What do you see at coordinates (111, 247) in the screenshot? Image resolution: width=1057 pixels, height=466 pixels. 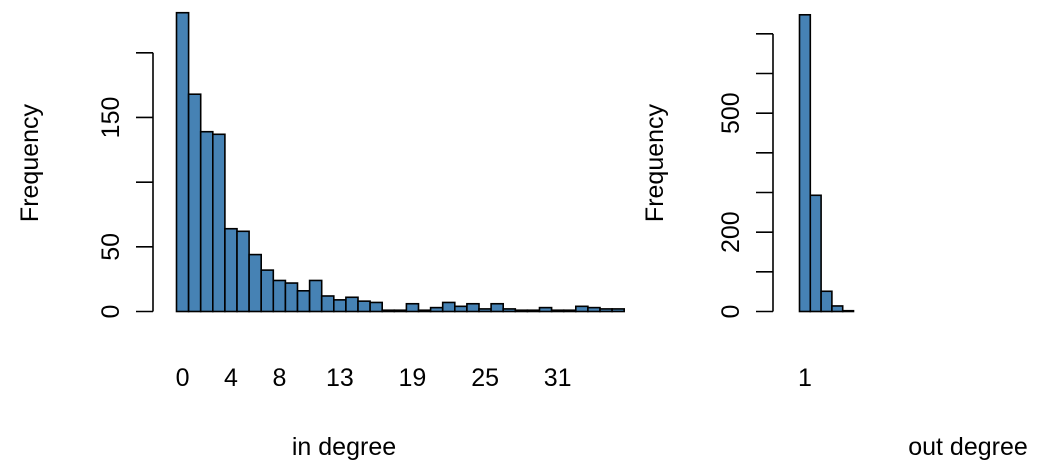 I see `y-tick-label: 50` at bounding box center [111, 247].